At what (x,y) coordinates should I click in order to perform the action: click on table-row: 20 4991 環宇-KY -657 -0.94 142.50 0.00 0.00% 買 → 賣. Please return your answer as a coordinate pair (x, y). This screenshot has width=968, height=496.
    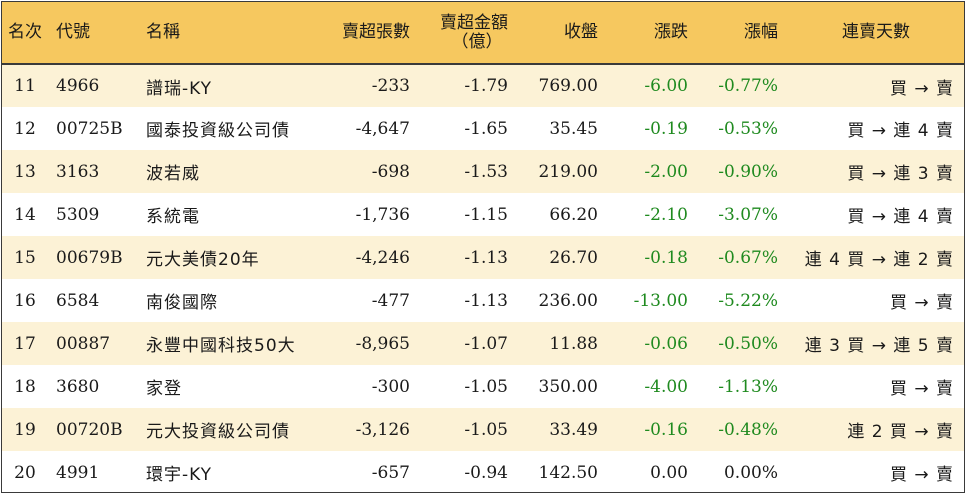
    Looking at the image, I should click on (483, 471).